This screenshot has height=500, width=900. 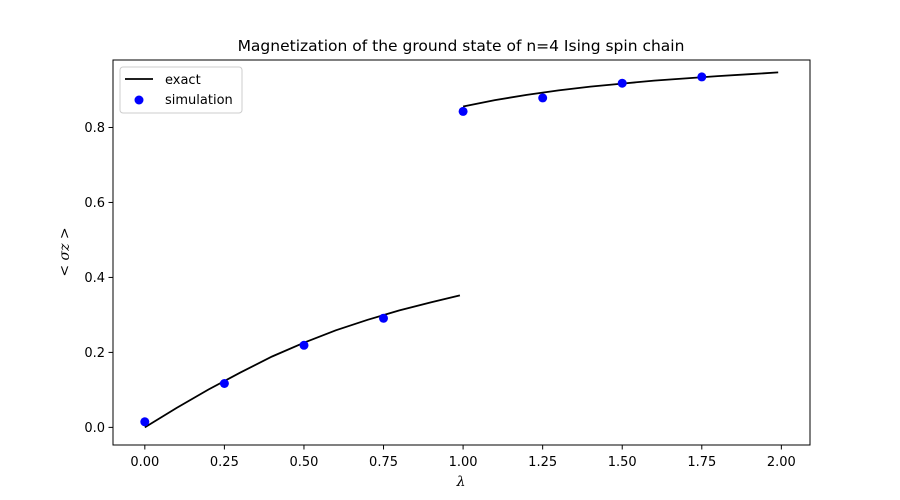 I want to click on legend-exact-label: exact, so click(x=183, y=80).